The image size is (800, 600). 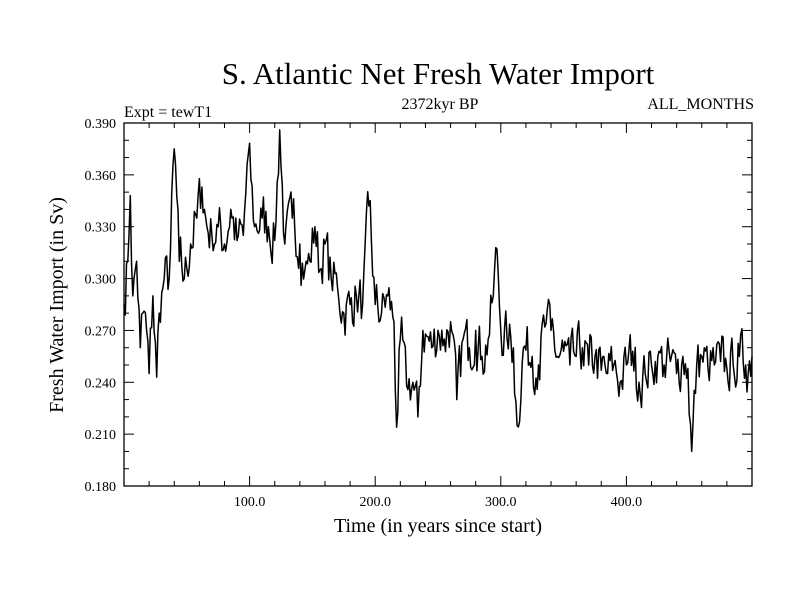 What do you see at coordinates (101, 124) in the screenshot?
I see `y-tick-label: 0.390` at bounding box center [101, 124].